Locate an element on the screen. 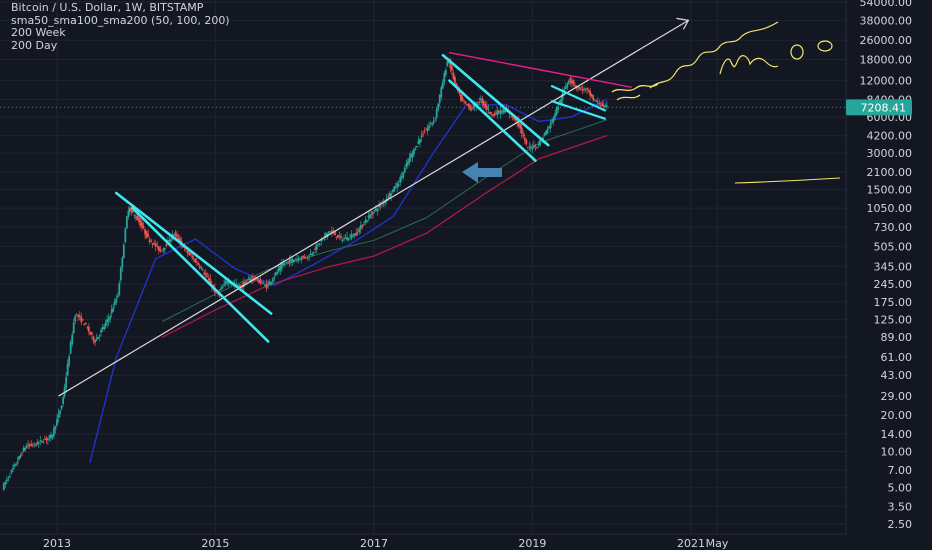 Image resolution: width=932 pixels, height=550 pixels. time-axis: 2013 2015 2017 2019 2021 May is located at coordinates (386, 543).